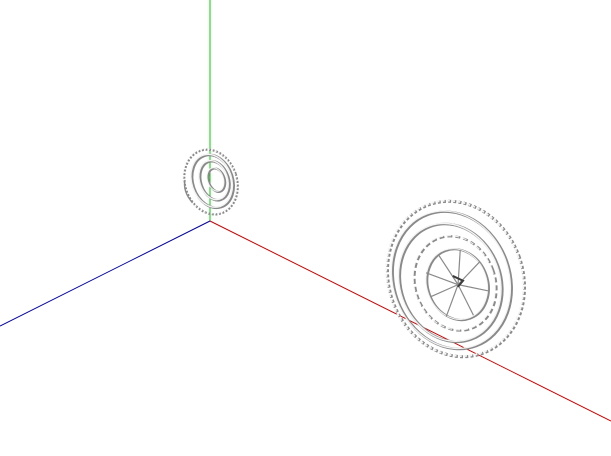 This screenshot has width=611, height=456. What do you see at coordinates (105, 273) in the screenshot?
I see `z-axis-line` at bounding box center [105, 273].